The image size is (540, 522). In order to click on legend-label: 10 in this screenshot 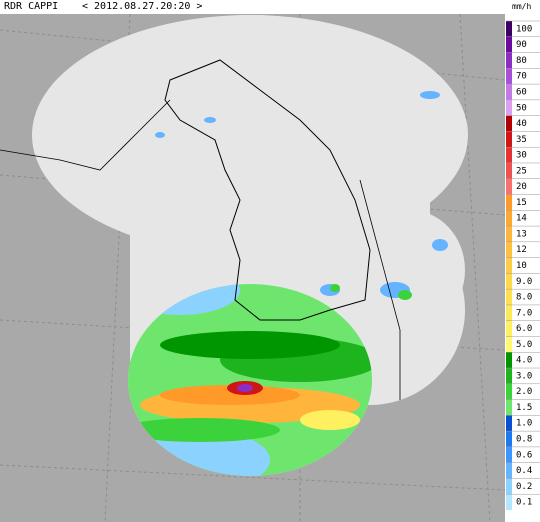, I will do `click(521, 266)`.